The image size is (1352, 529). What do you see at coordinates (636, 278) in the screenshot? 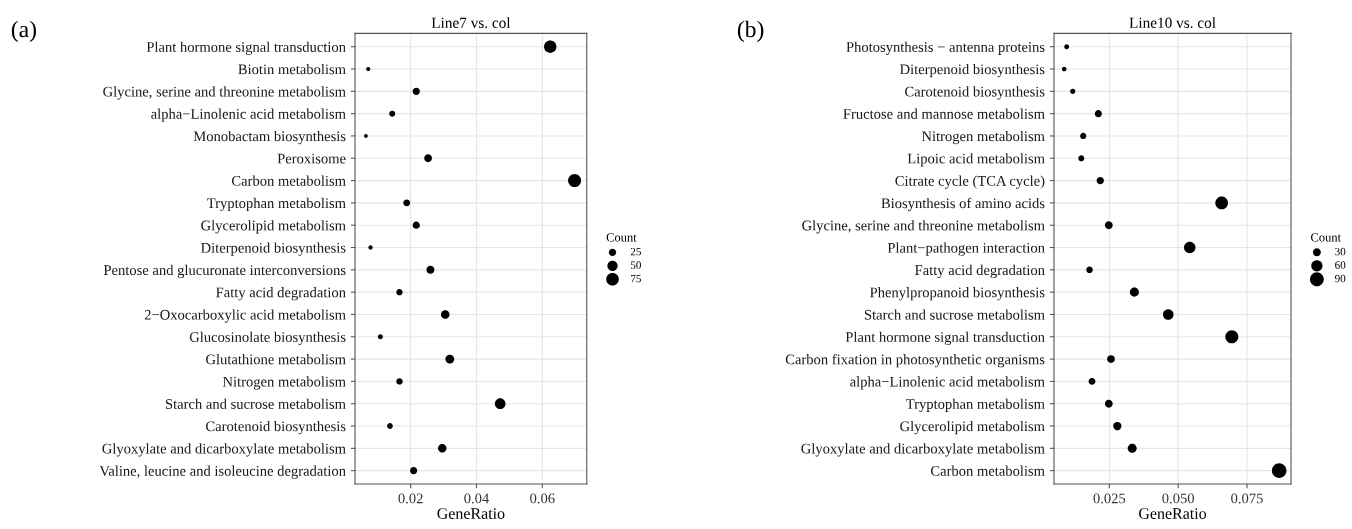
I see `legend-label: 75` at bounding box center [636, 278].